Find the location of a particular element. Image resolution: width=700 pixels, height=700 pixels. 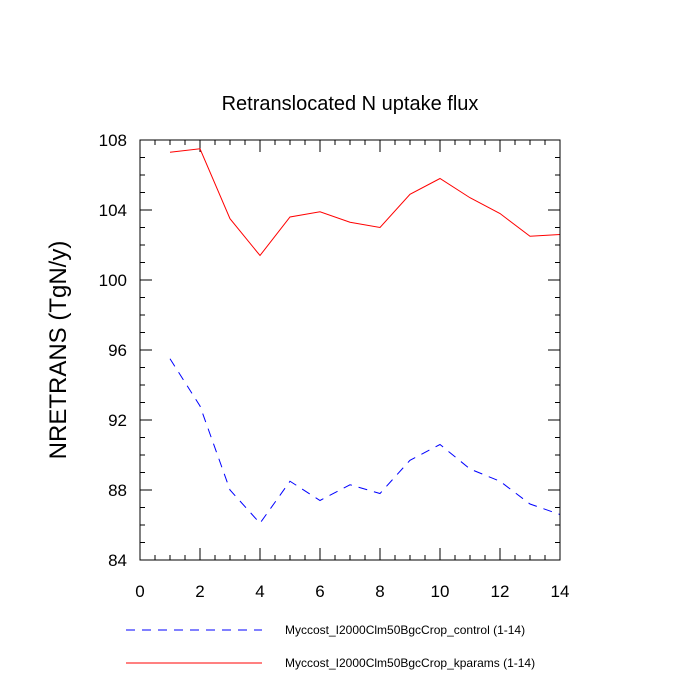

y-tick-label: 84 is located at coordinates (117, 560).